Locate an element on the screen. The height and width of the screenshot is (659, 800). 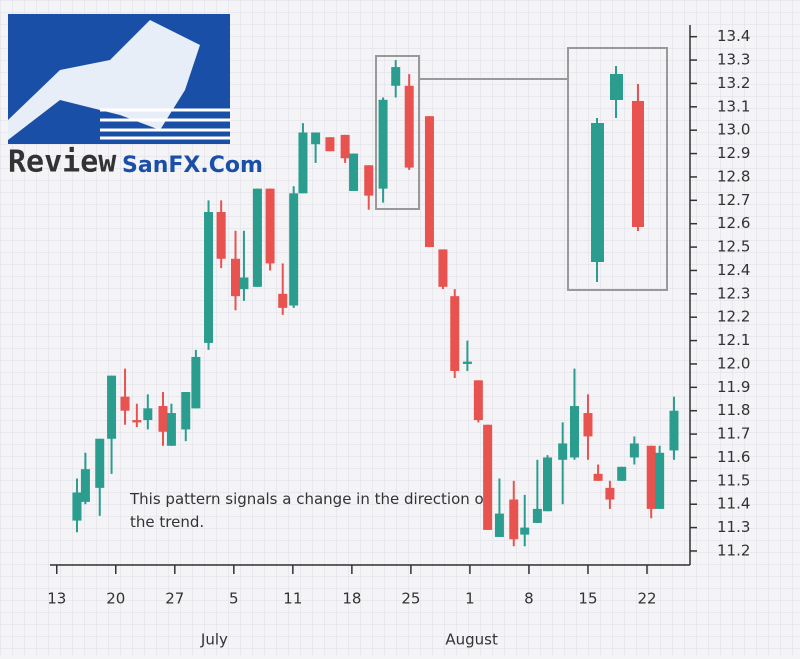
logo-text: Review is located at coordinates (62, 162).